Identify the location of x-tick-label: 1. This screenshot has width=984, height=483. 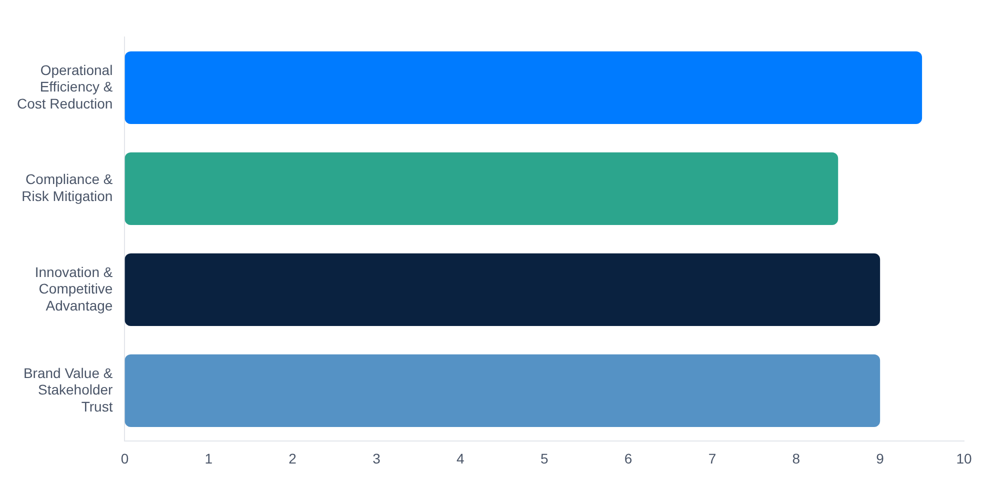
(208, 458).